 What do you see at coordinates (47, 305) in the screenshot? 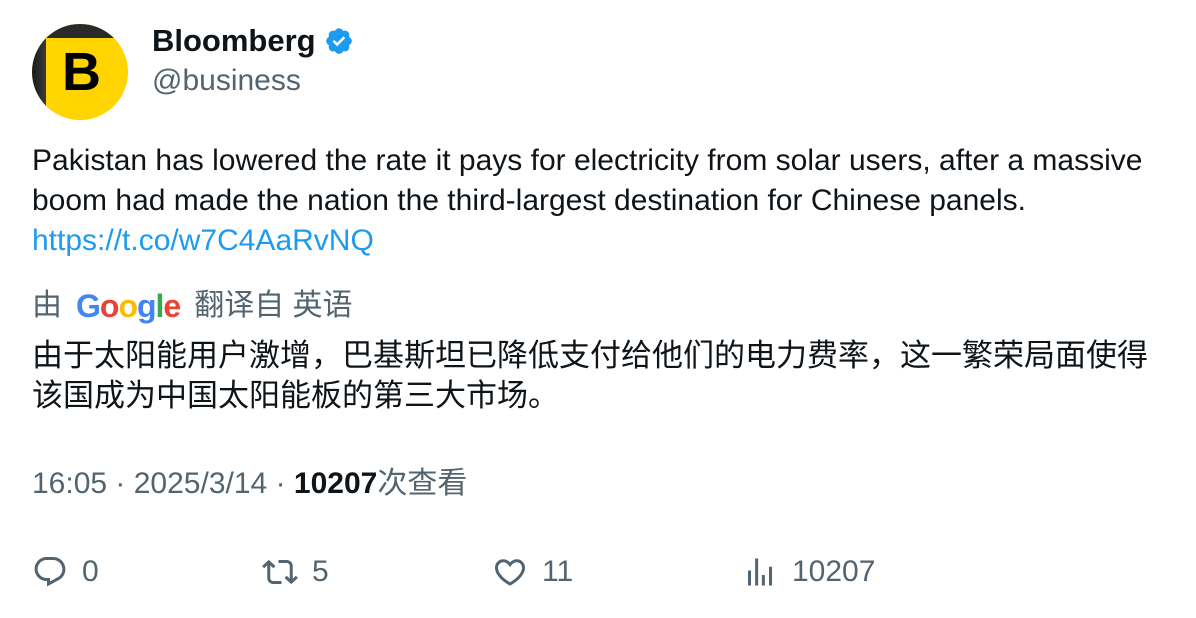
I see `translation-prefix: 由` at bounding box center [47, 305].